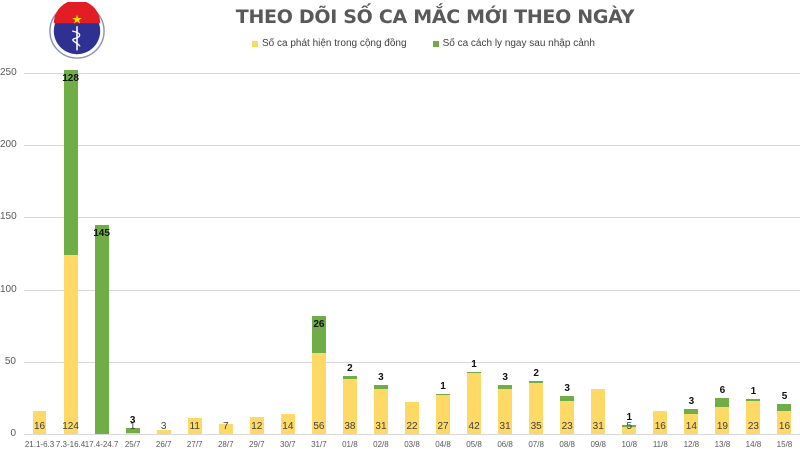 The image size is (800, 450). Describe the element at coordinates (255, 43) in the screenshot. I see `legend-swatch-yellow` at that location.